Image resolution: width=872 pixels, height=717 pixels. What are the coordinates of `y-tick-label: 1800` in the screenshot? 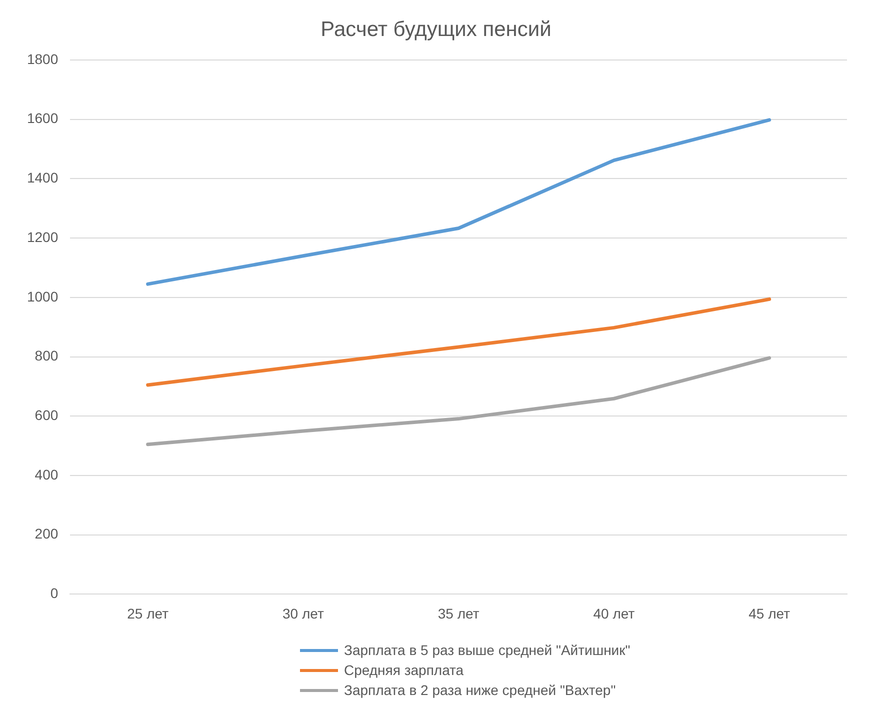 It's located at (42, 58).